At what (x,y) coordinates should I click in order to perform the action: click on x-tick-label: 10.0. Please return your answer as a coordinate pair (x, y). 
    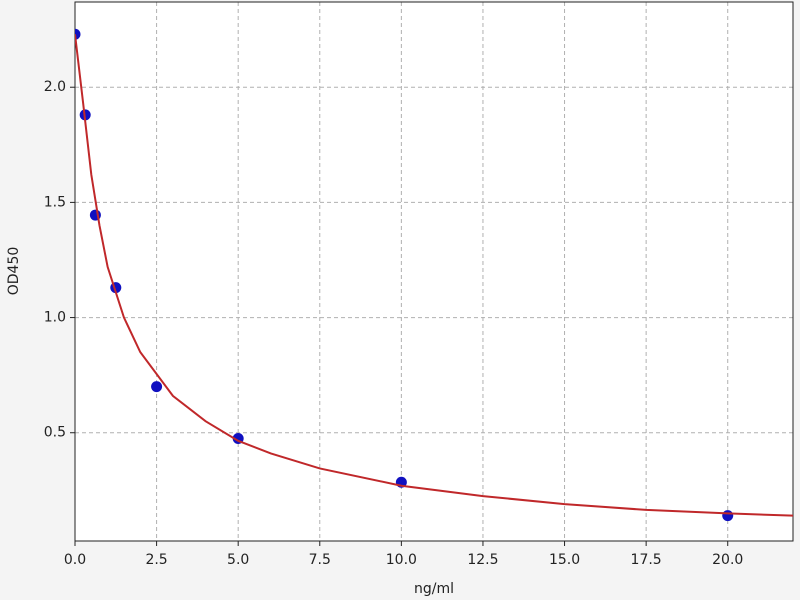
    Looking at the image, I should click on (401, 560).